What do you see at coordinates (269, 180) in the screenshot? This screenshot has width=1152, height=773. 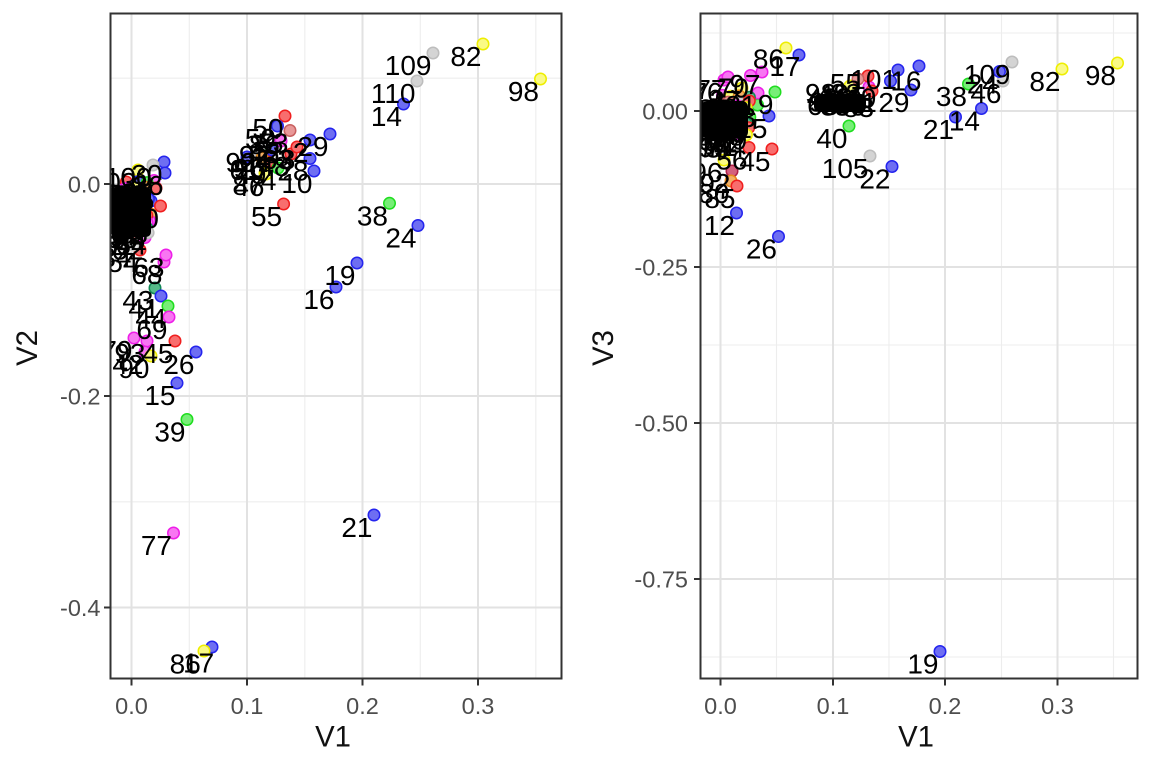 I see `svg-text: 4` at bounding box center [269, 180].